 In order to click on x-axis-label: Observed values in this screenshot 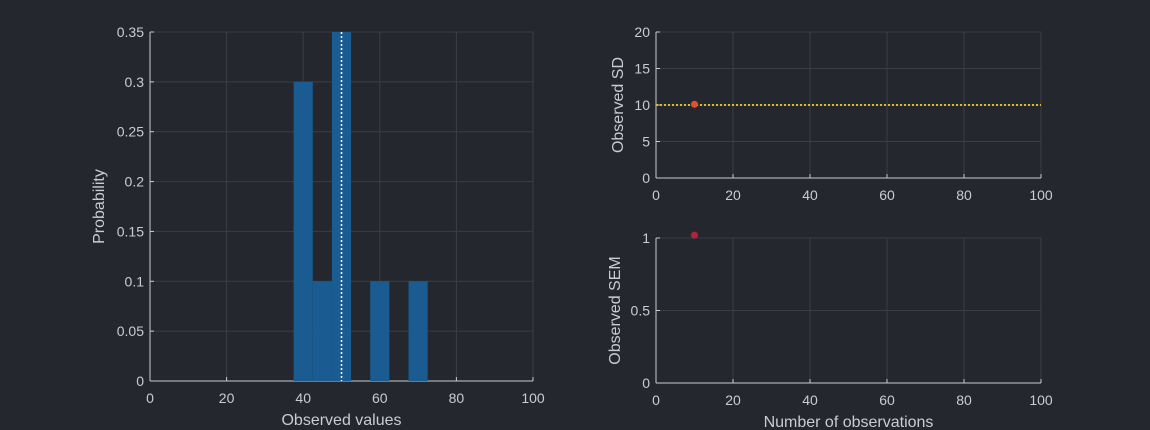, I will do `click(341, 420)`.